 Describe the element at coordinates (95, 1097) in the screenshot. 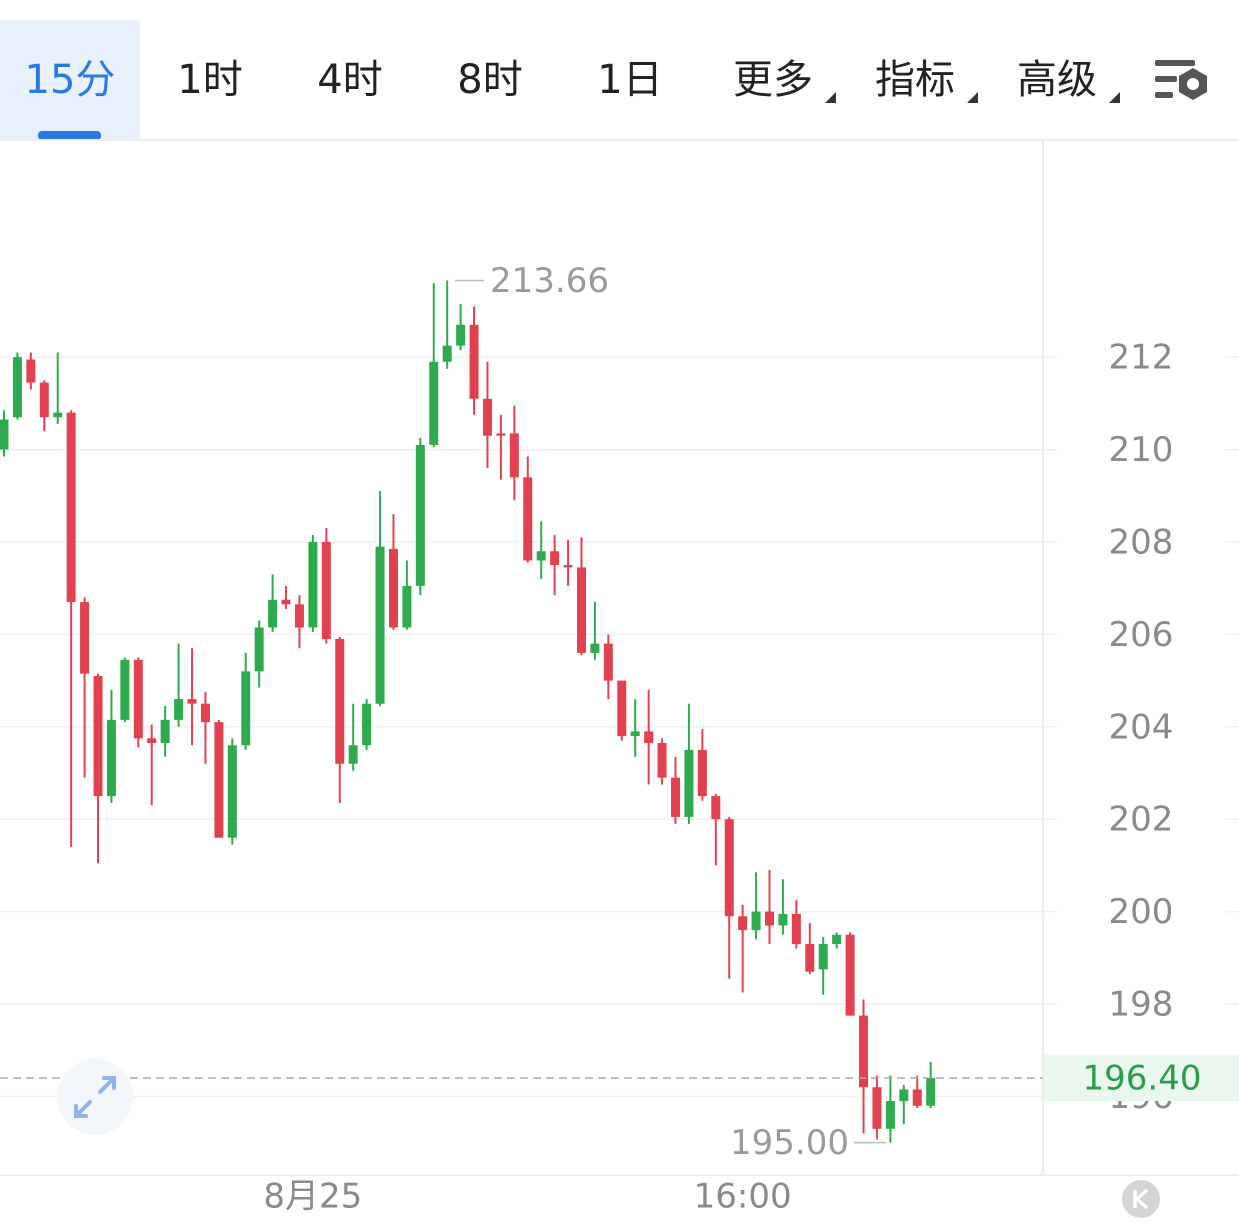

I see `expand-button` at that location.